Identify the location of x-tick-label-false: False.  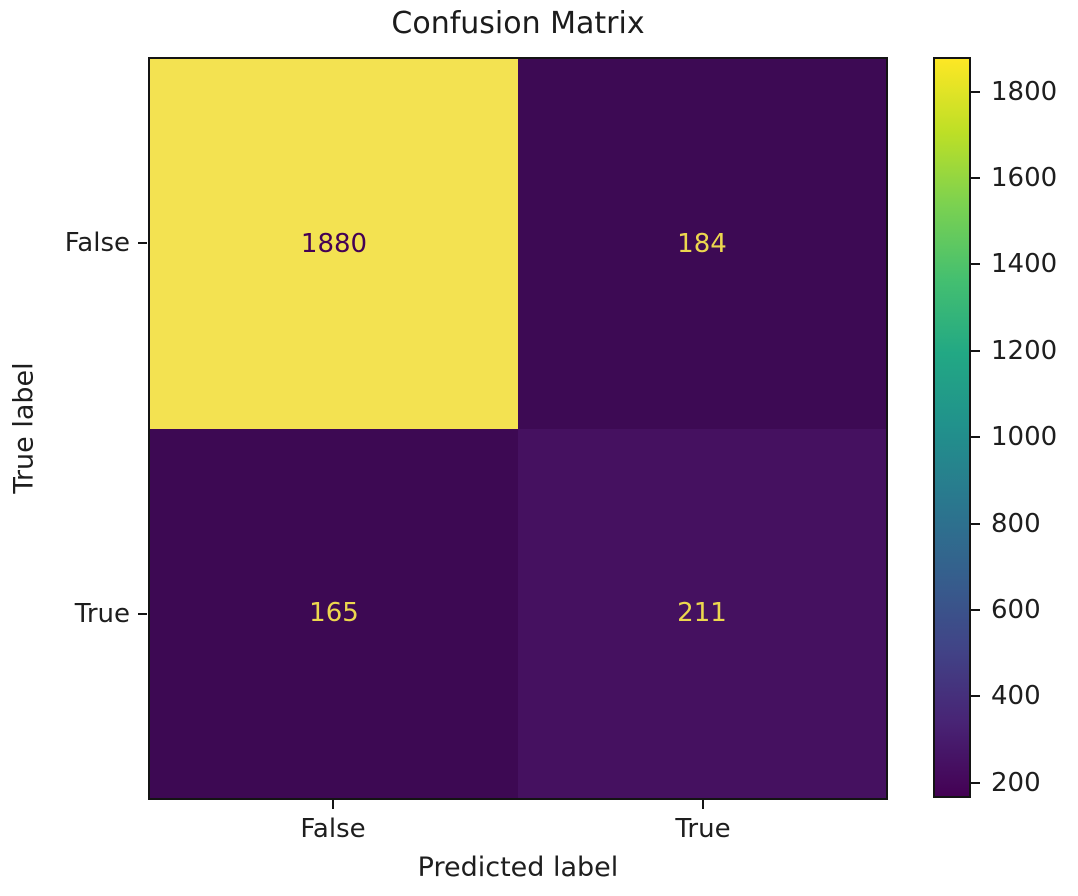
(333, 829).